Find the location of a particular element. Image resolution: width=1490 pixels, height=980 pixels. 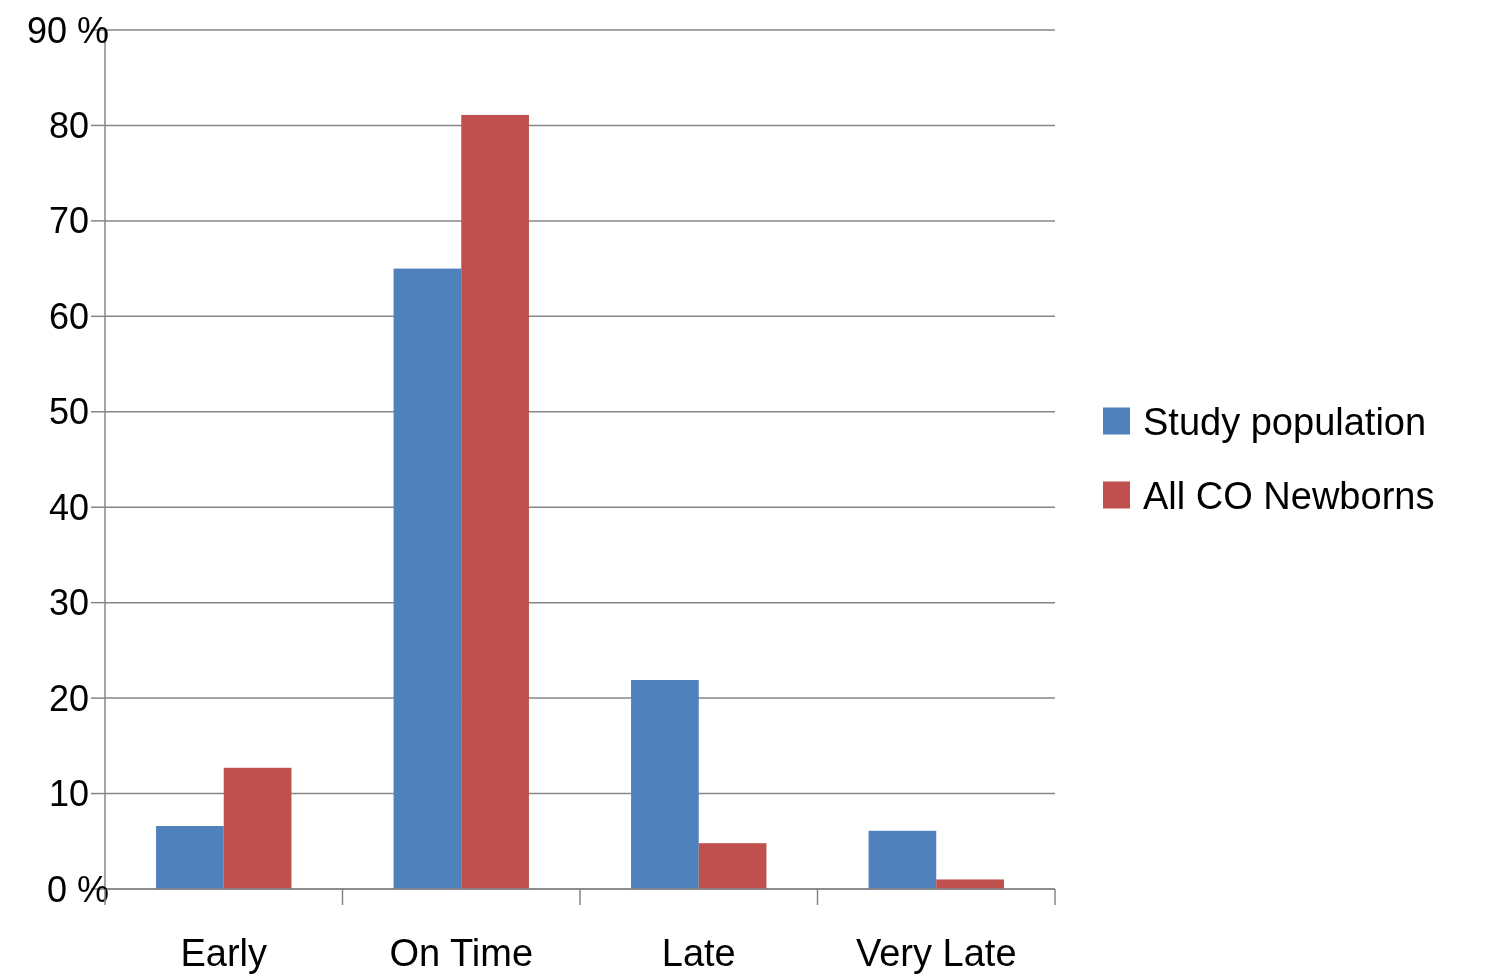

y-tick-label: 0 % is located at coordinates (77, 889).